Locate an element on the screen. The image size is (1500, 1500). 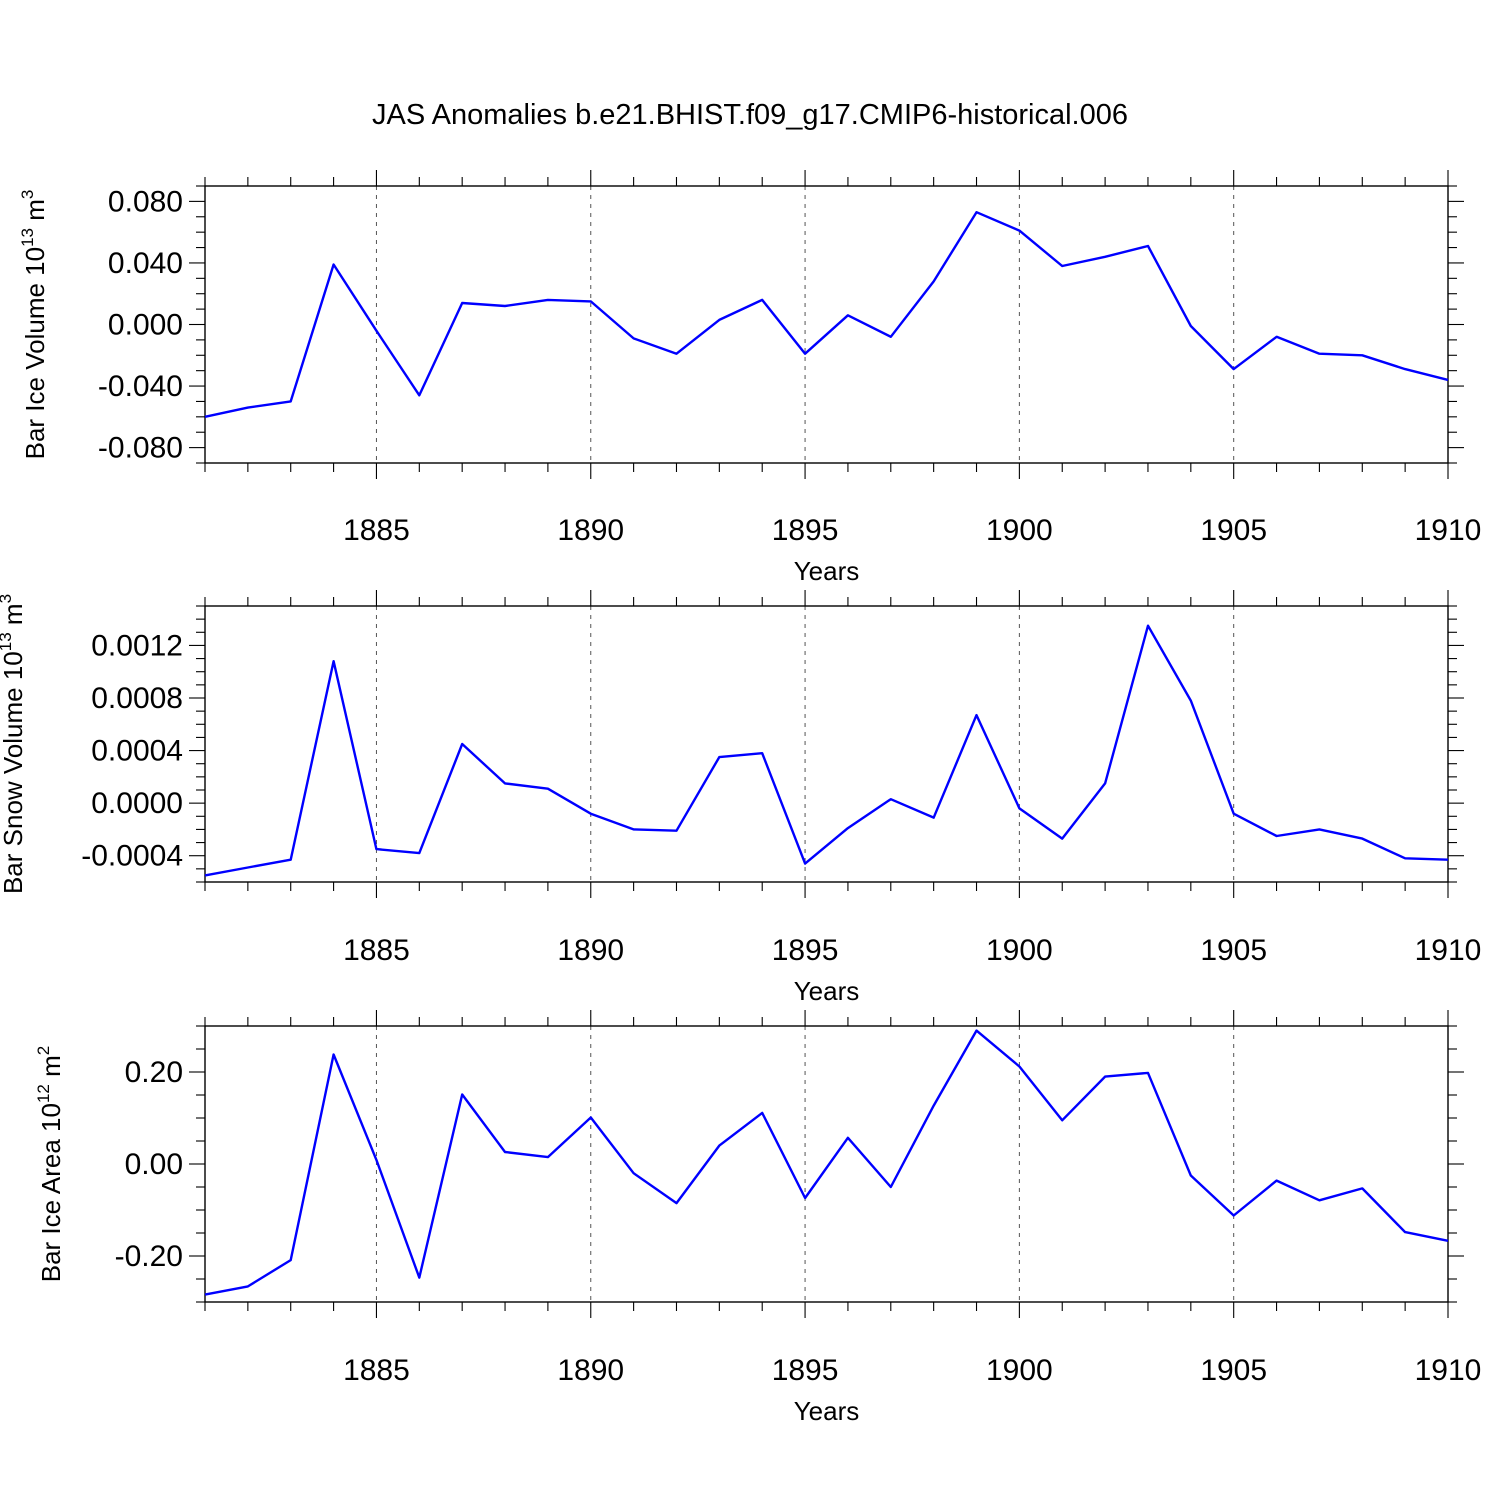
y-tick-label: 0.0012 is located at coordinates (137, 645).